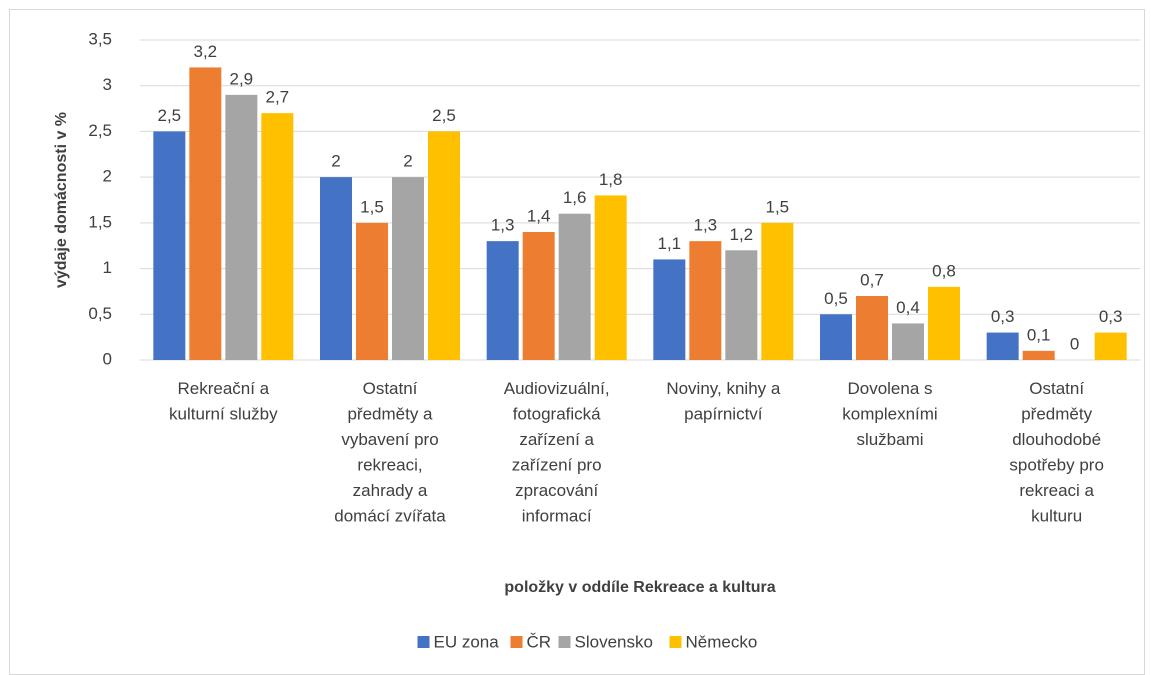 Image resolution: width=1151 pixels, height=675 pixels. What do you see at coordinates (614, 641) in the screenshot?
I see `legend-label: Slovensko` at bounding box center [614, 641].